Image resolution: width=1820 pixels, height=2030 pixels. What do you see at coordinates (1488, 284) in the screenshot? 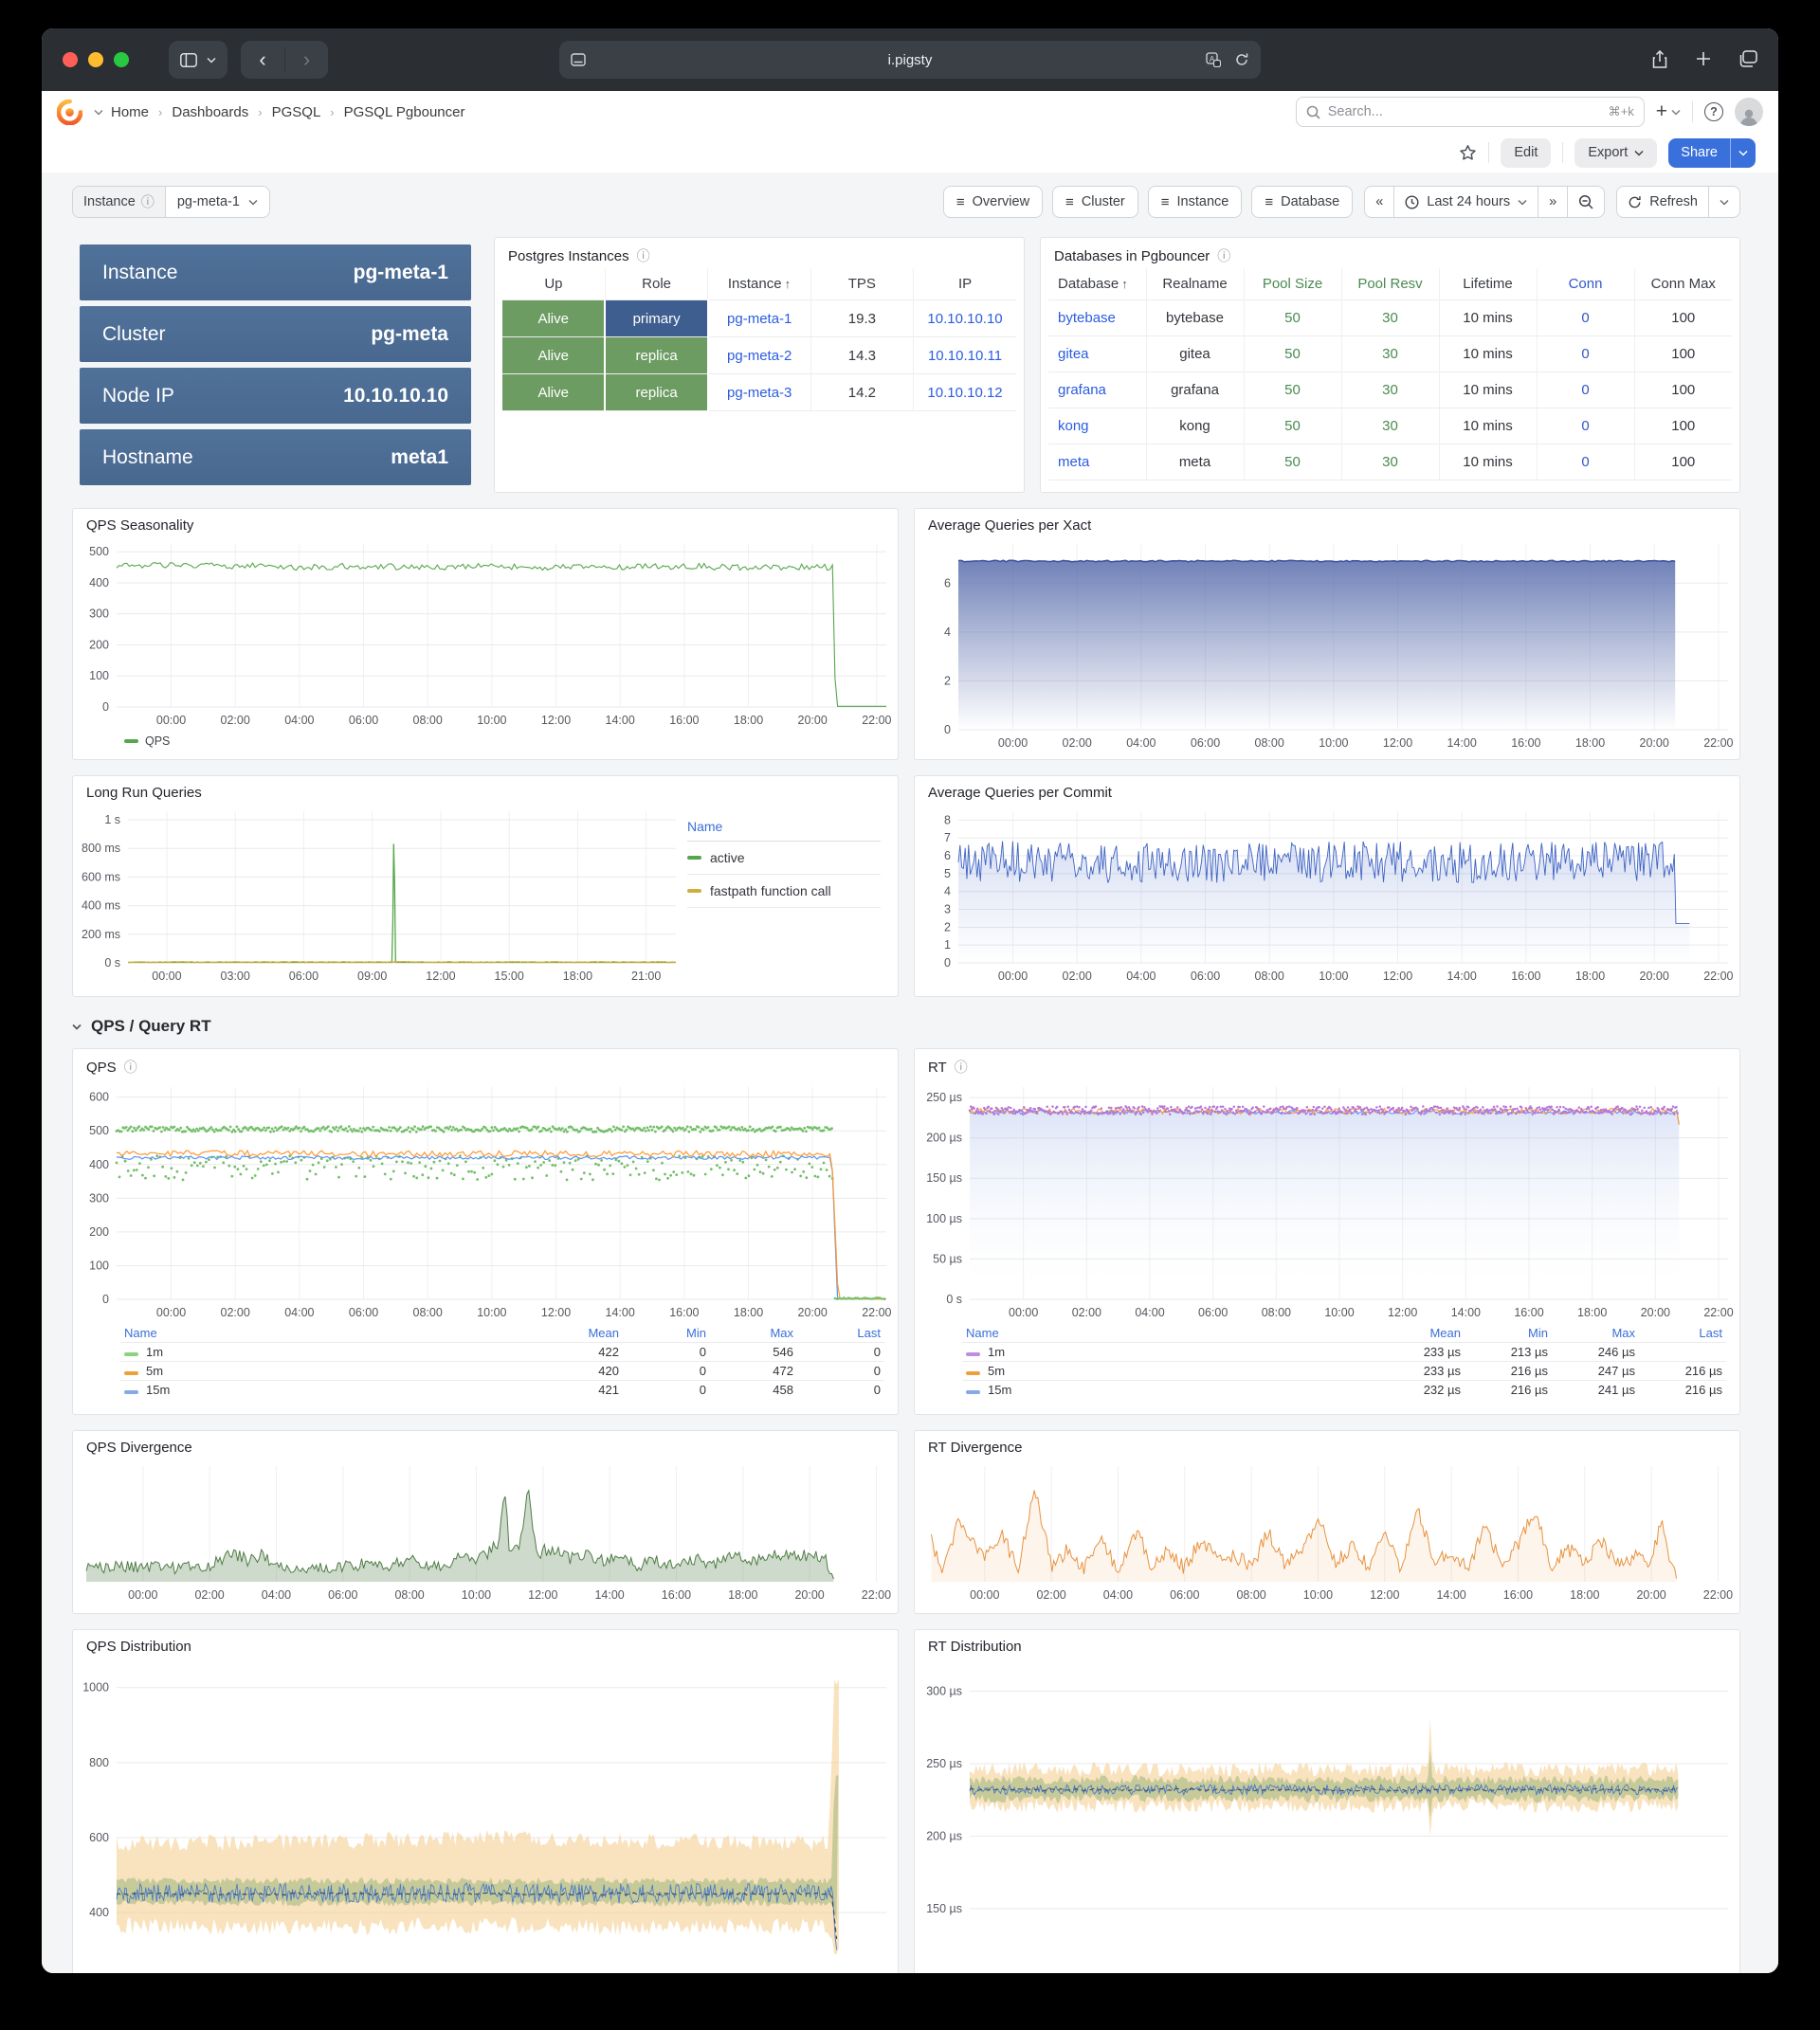
I see `column-header: Lifetime` at bounding box center [1488, 284].